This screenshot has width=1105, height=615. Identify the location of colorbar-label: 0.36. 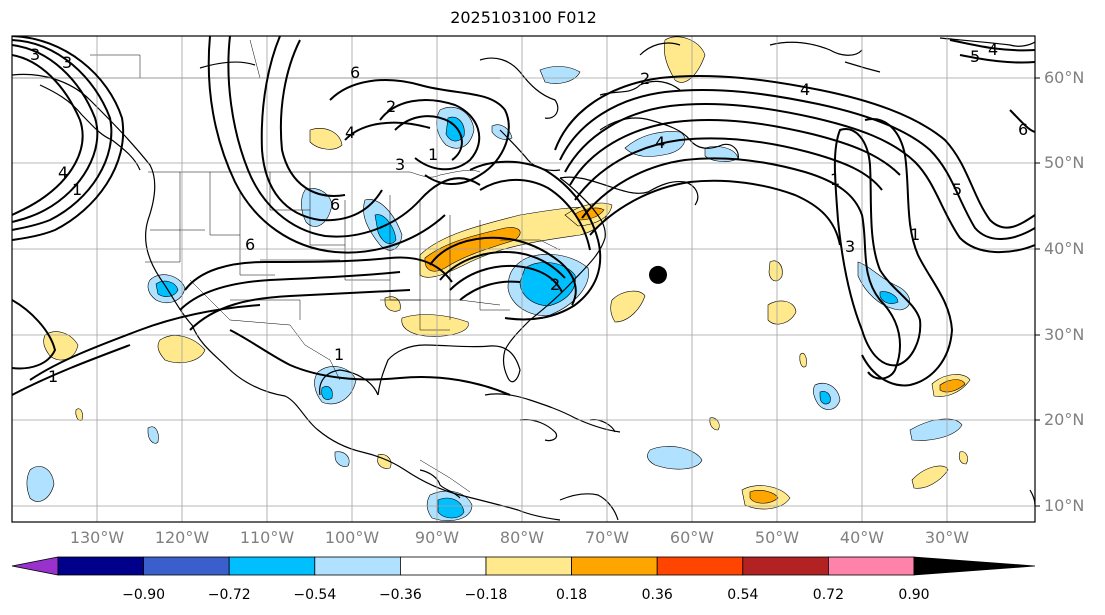
(657, 595).